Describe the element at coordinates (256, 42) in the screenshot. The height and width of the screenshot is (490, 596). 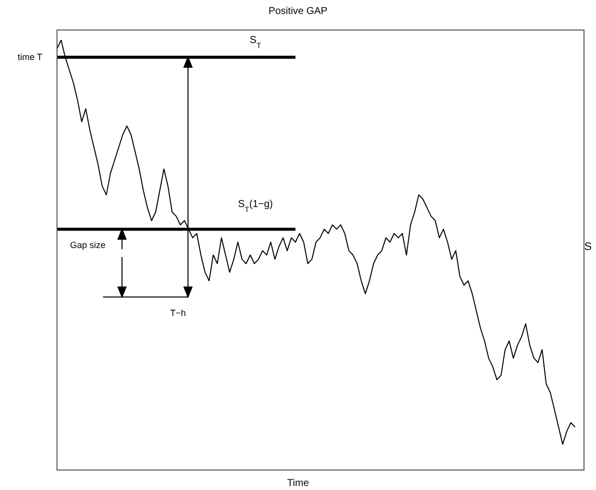
I see `ref-line-label: S$_{T}$` at that location.